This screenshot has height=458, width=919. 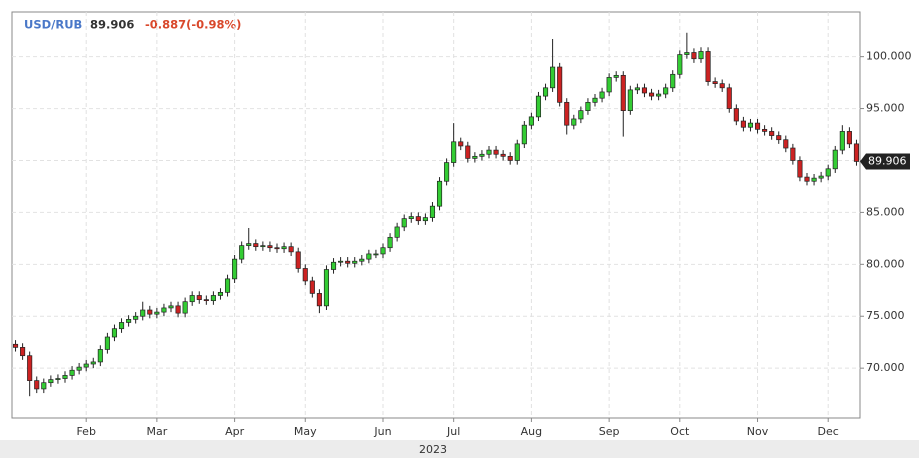 What do you see at coordinates (156, 431) in the screenshot?
I see `x-tick-label: Mar` at bounding box center [156, 431].